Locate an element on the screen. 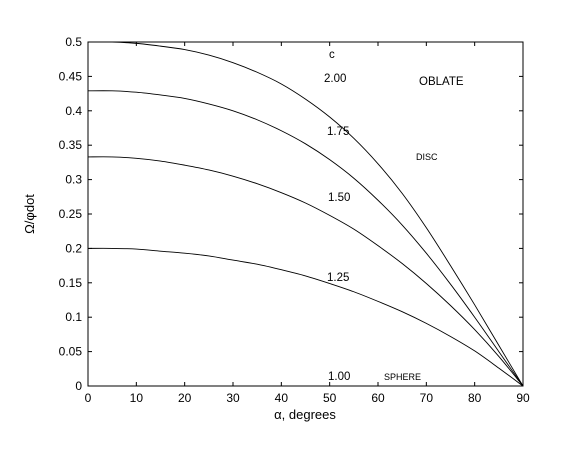 The image size is (565, 450). y-tick-label: 0 is located at coordinates (78, 386).